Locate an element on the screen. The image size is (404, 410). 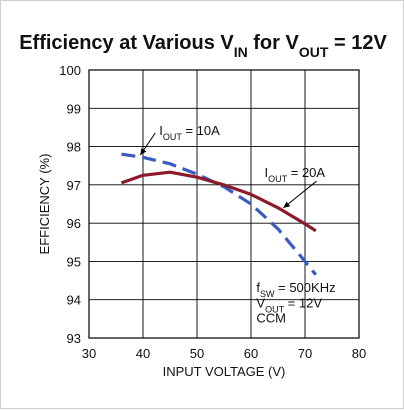
label-20a: IOUT = 20A is located at coordinates (295, 174).